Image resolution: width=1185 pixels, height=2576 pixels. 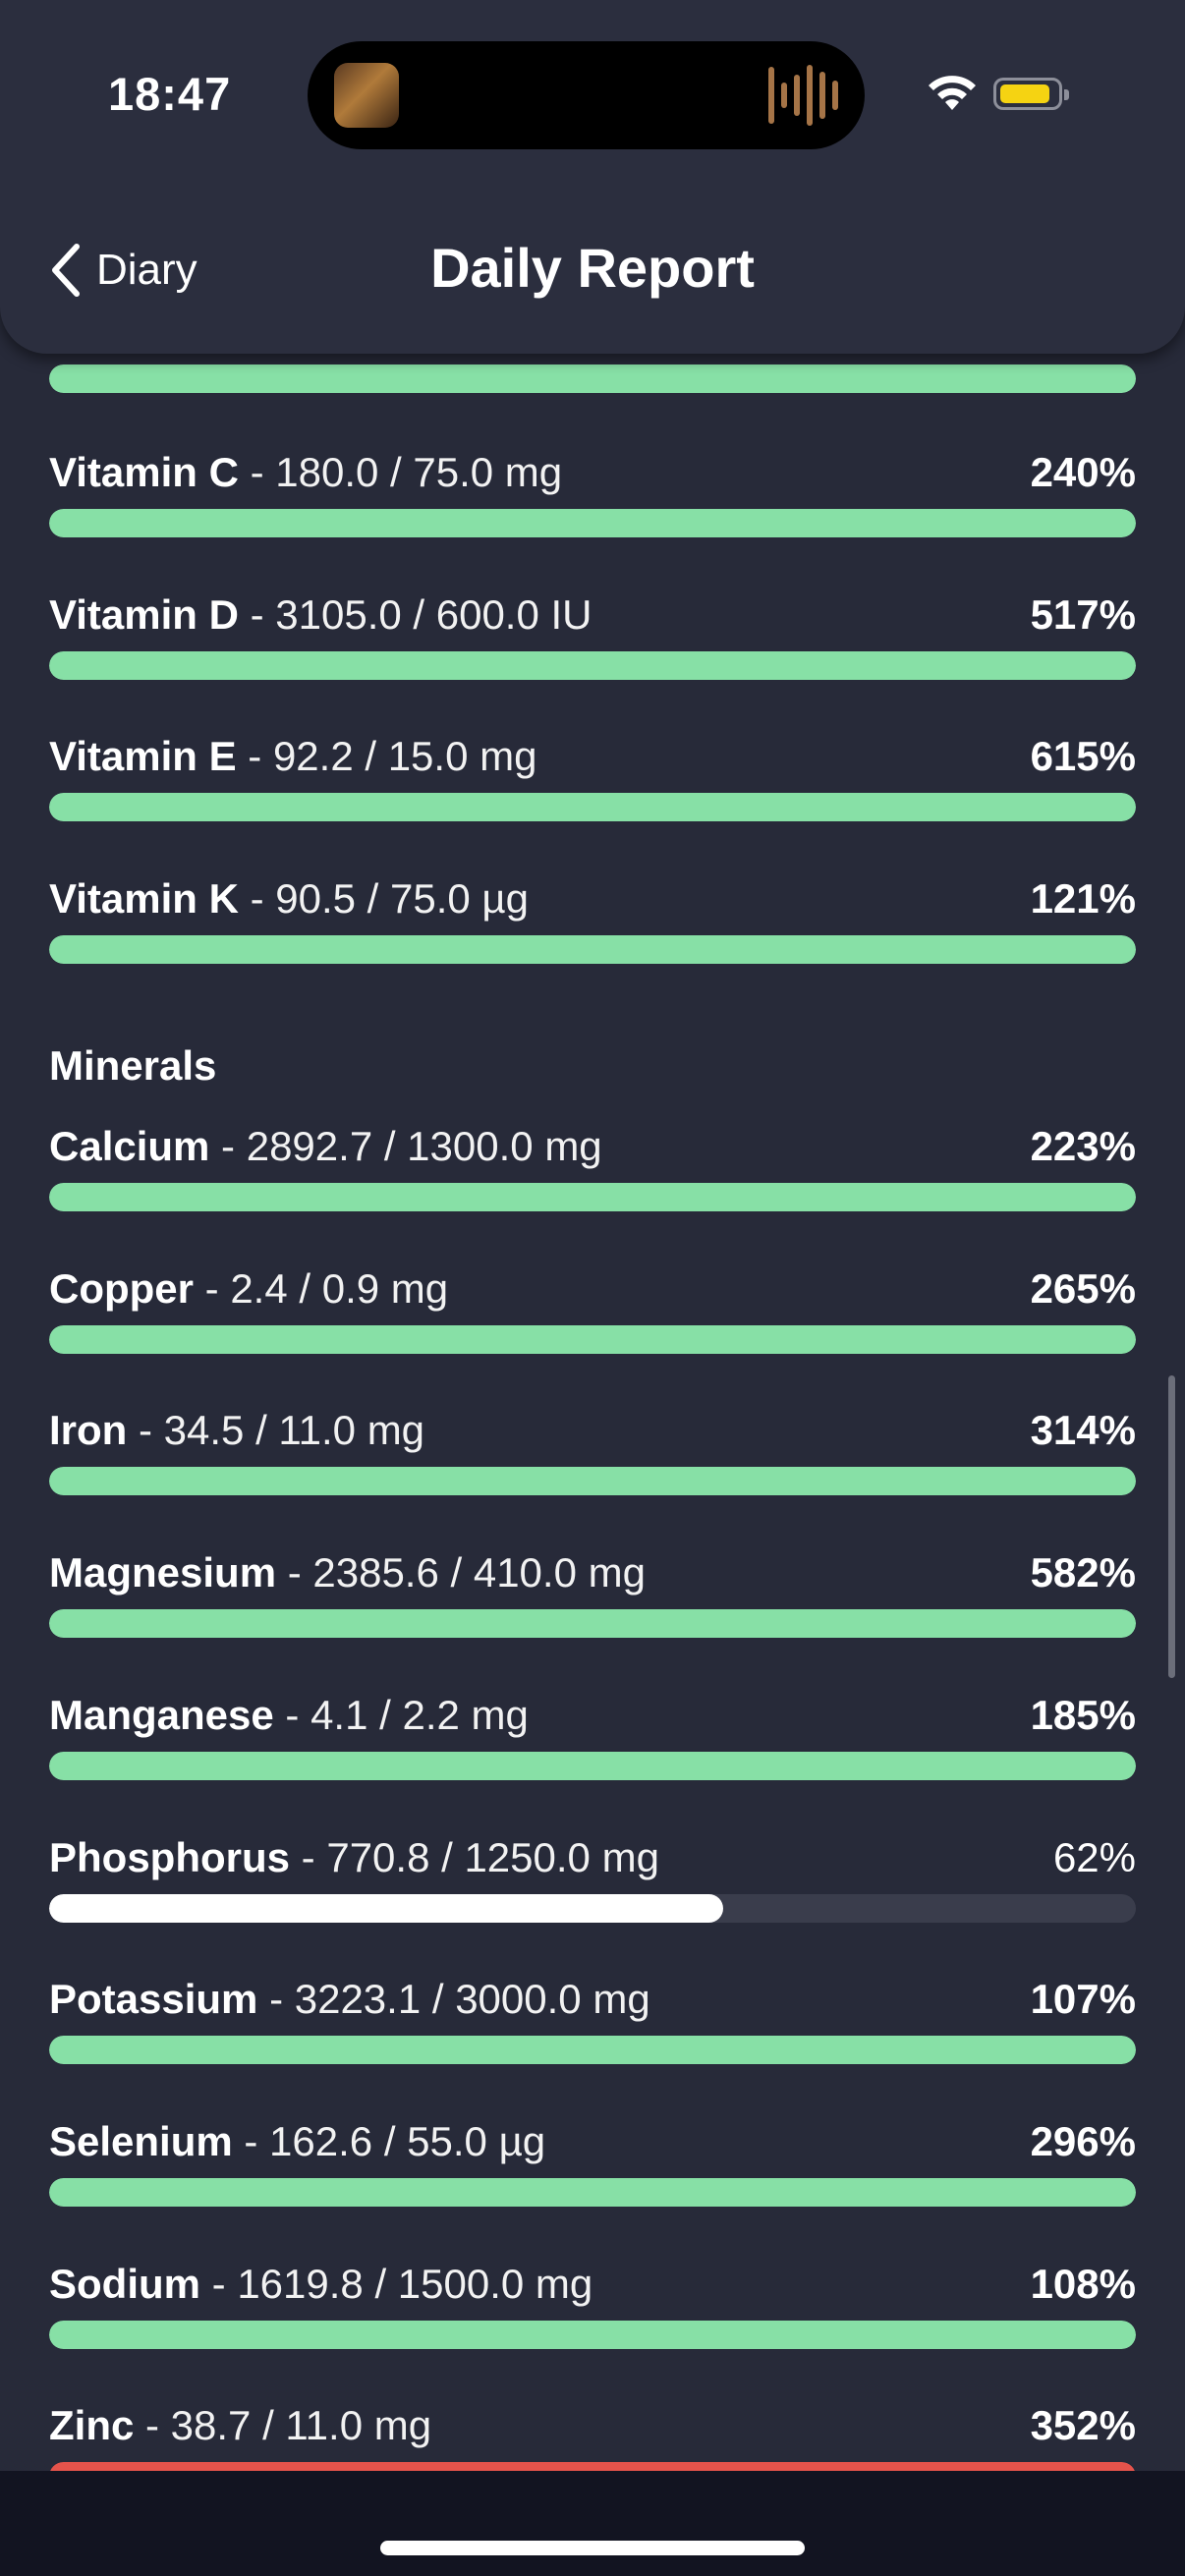 What do you see at coordinates (144, 472) in the screenshot?
I see `nutrient-name: Vitamin C` at bounding box center [144, 472].